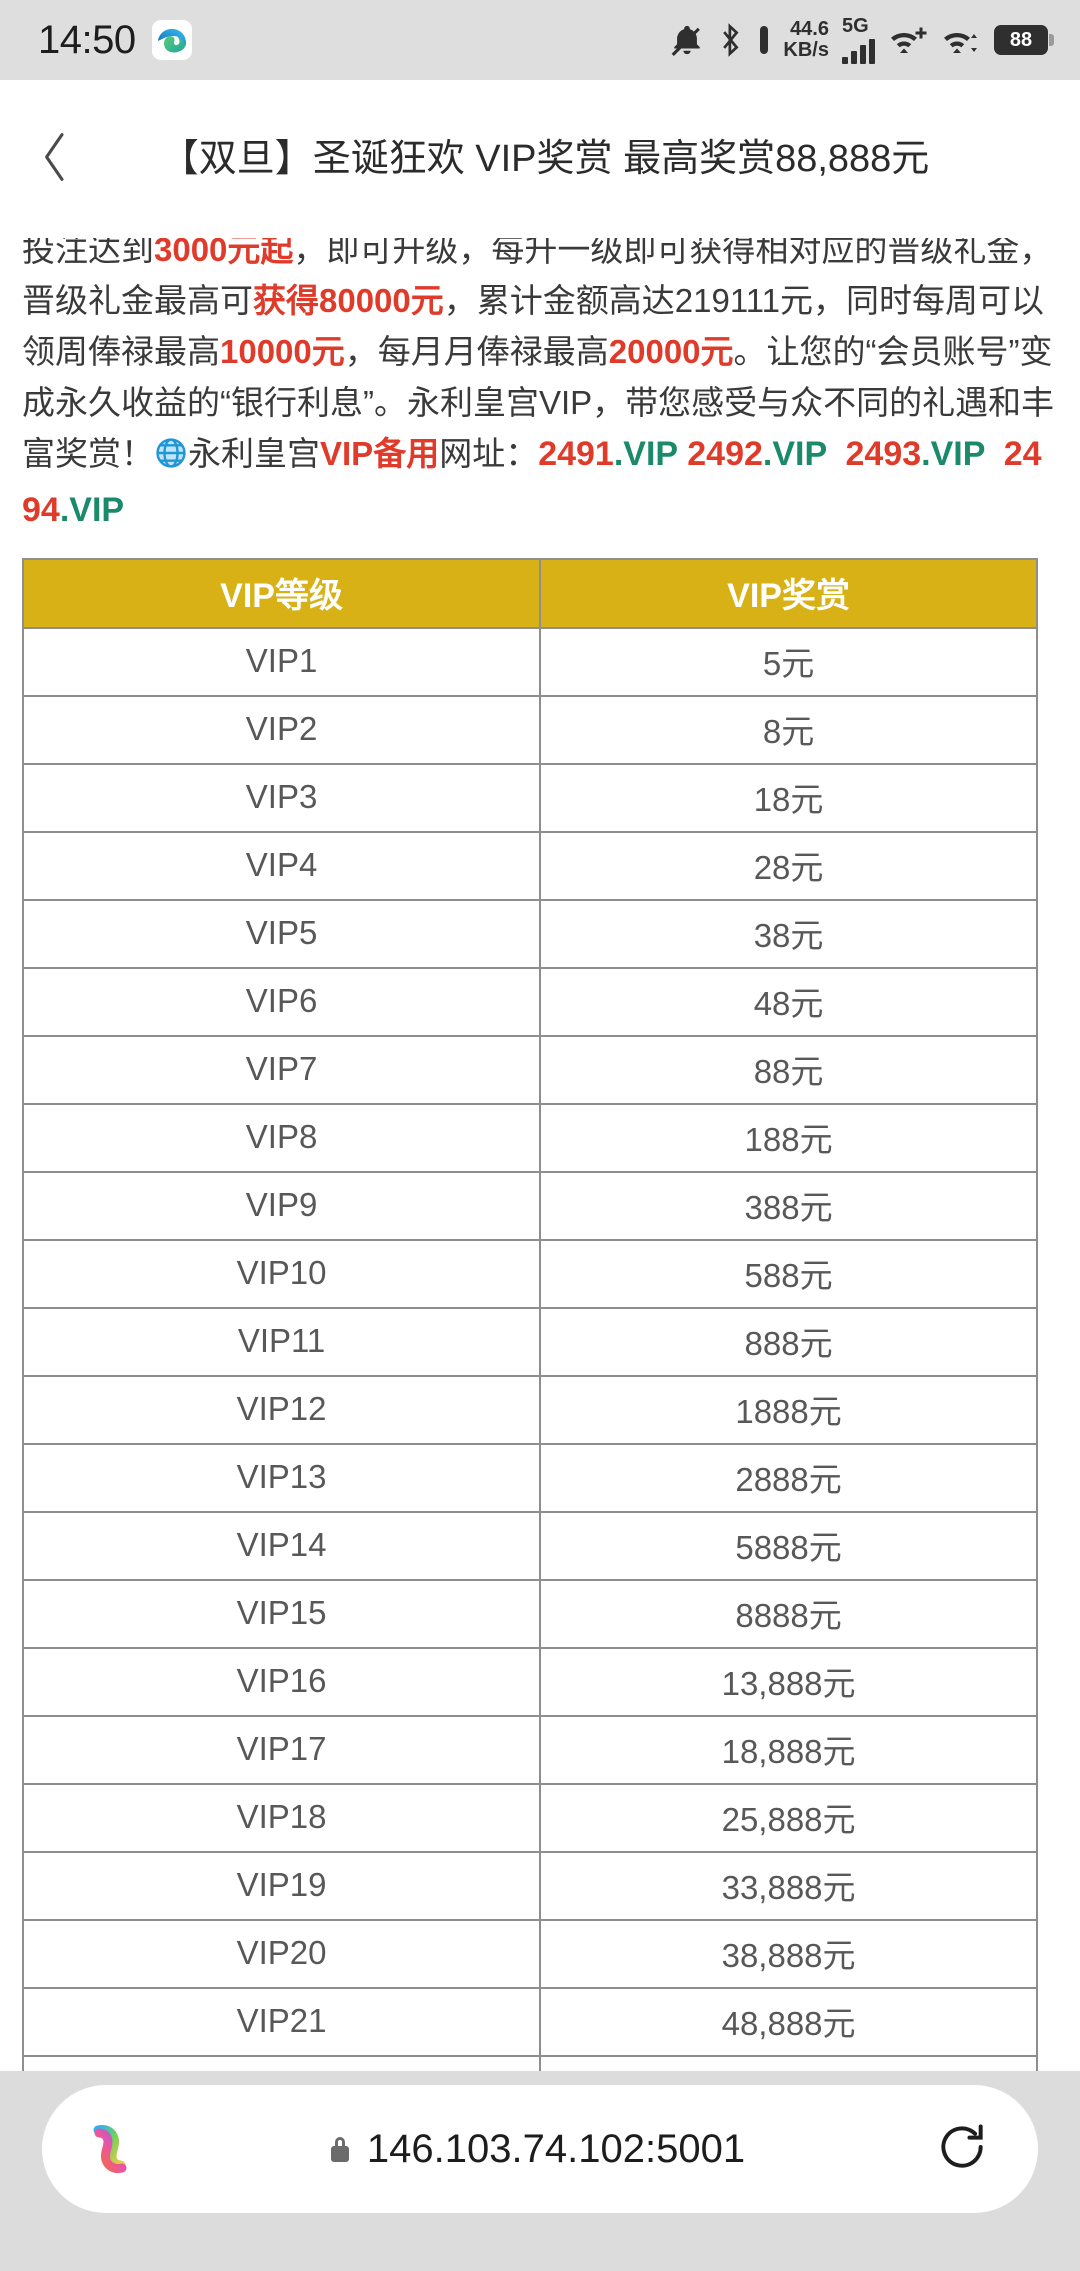 The height and width of the screenshot is (2271, 1080). I want to click on cell-vip-level: VIP11, so click(281, 1342).